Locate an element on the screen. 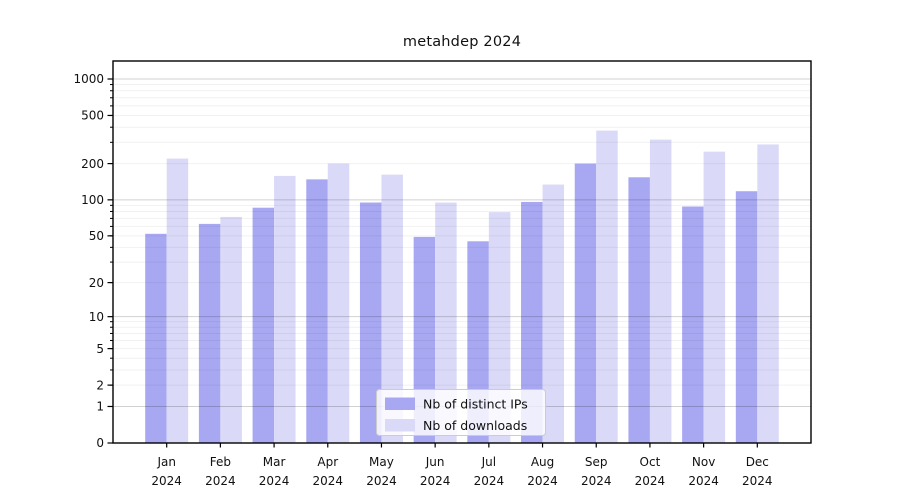 Image resolution: width=900 pixels, height=500 pixels. bar-downloads-jan is located at coordinates (177, 300).